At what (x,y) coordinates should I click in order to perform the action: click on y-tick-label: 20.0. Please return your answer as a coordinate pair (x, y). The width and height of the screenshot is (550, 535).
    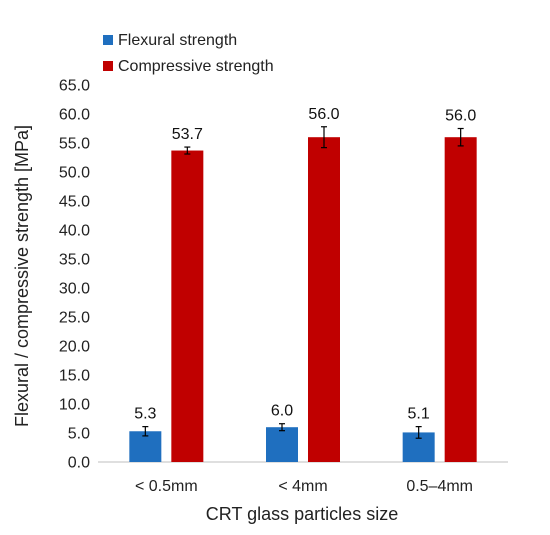
    Looking at the image, I should click on (74, 347).